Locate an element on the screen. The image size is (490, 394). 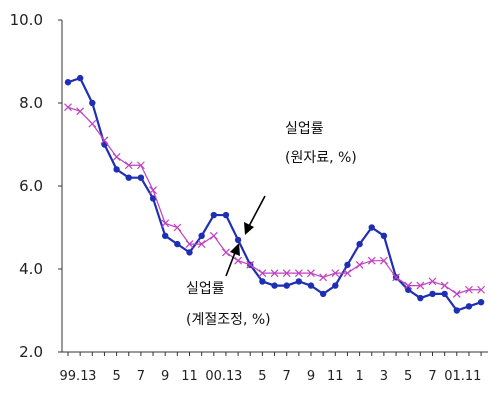
y-tick-label: 8.0 is located at coordinates (31, 103).